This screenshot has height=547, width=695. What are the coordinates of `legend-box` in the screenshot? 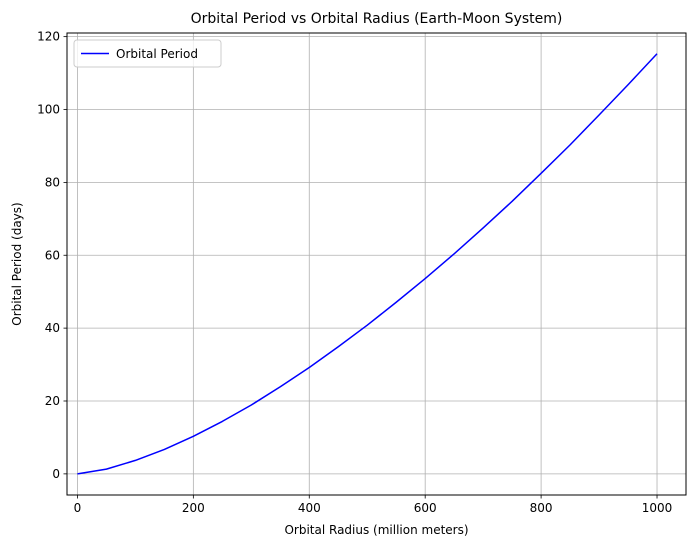 It's located at (147, 53).